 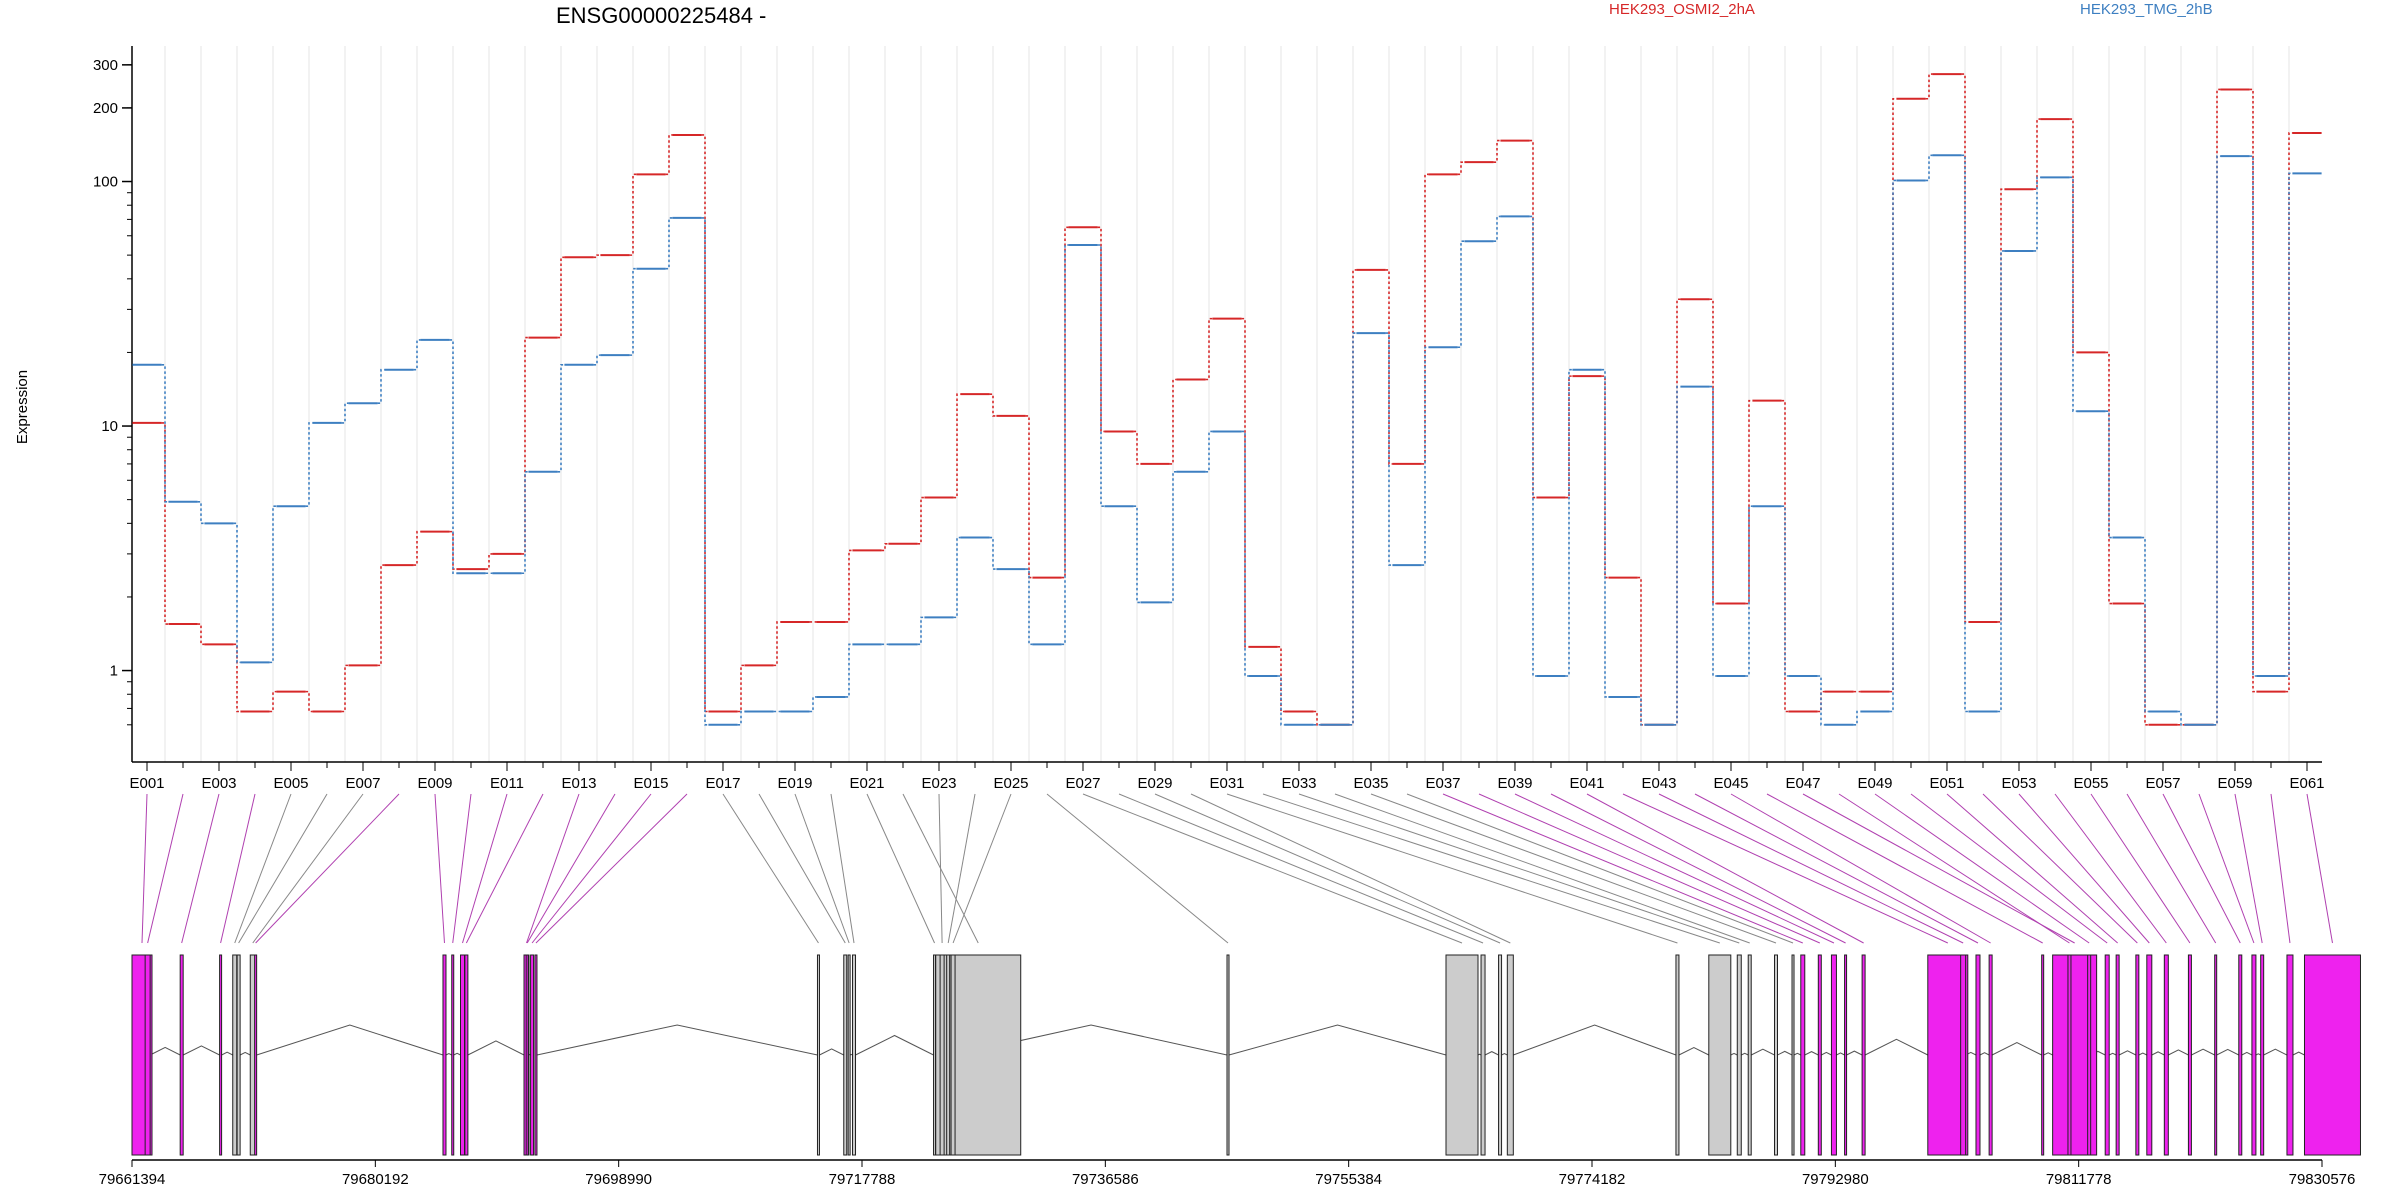 I want to click on x-tick-label: E015, so click(x=650, y=783).